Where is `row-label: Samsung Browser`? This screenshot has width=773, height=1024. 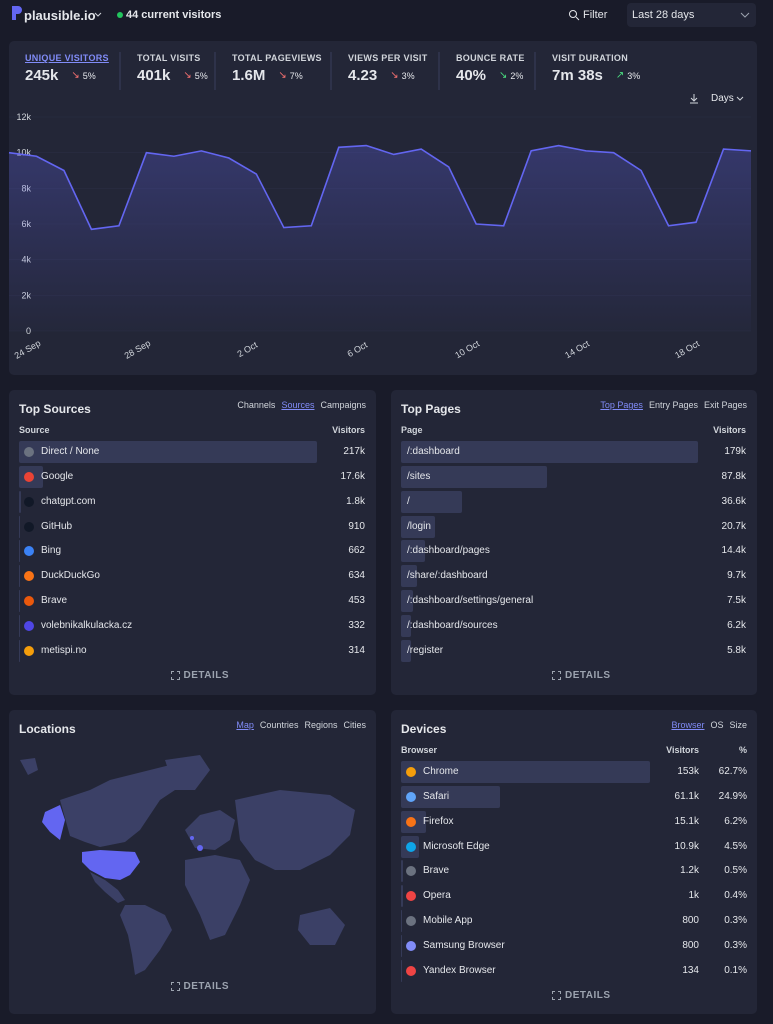
row-label: Samsung Browser is located at coordinates (464, 945).